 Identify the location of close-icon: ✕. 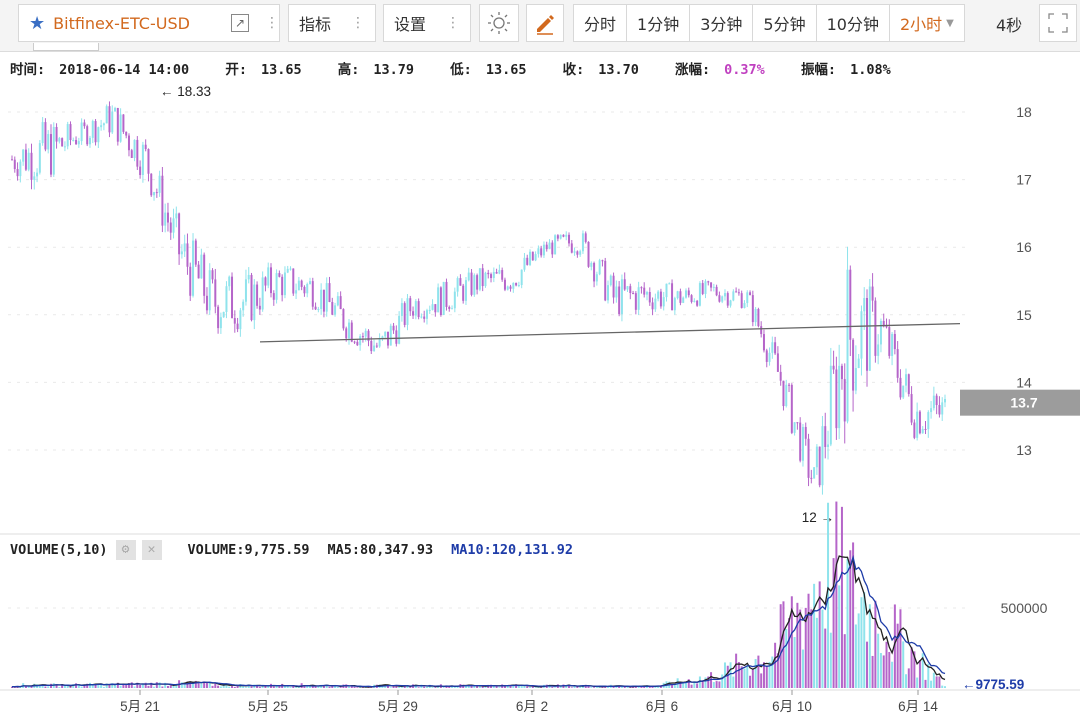
(151, 550).